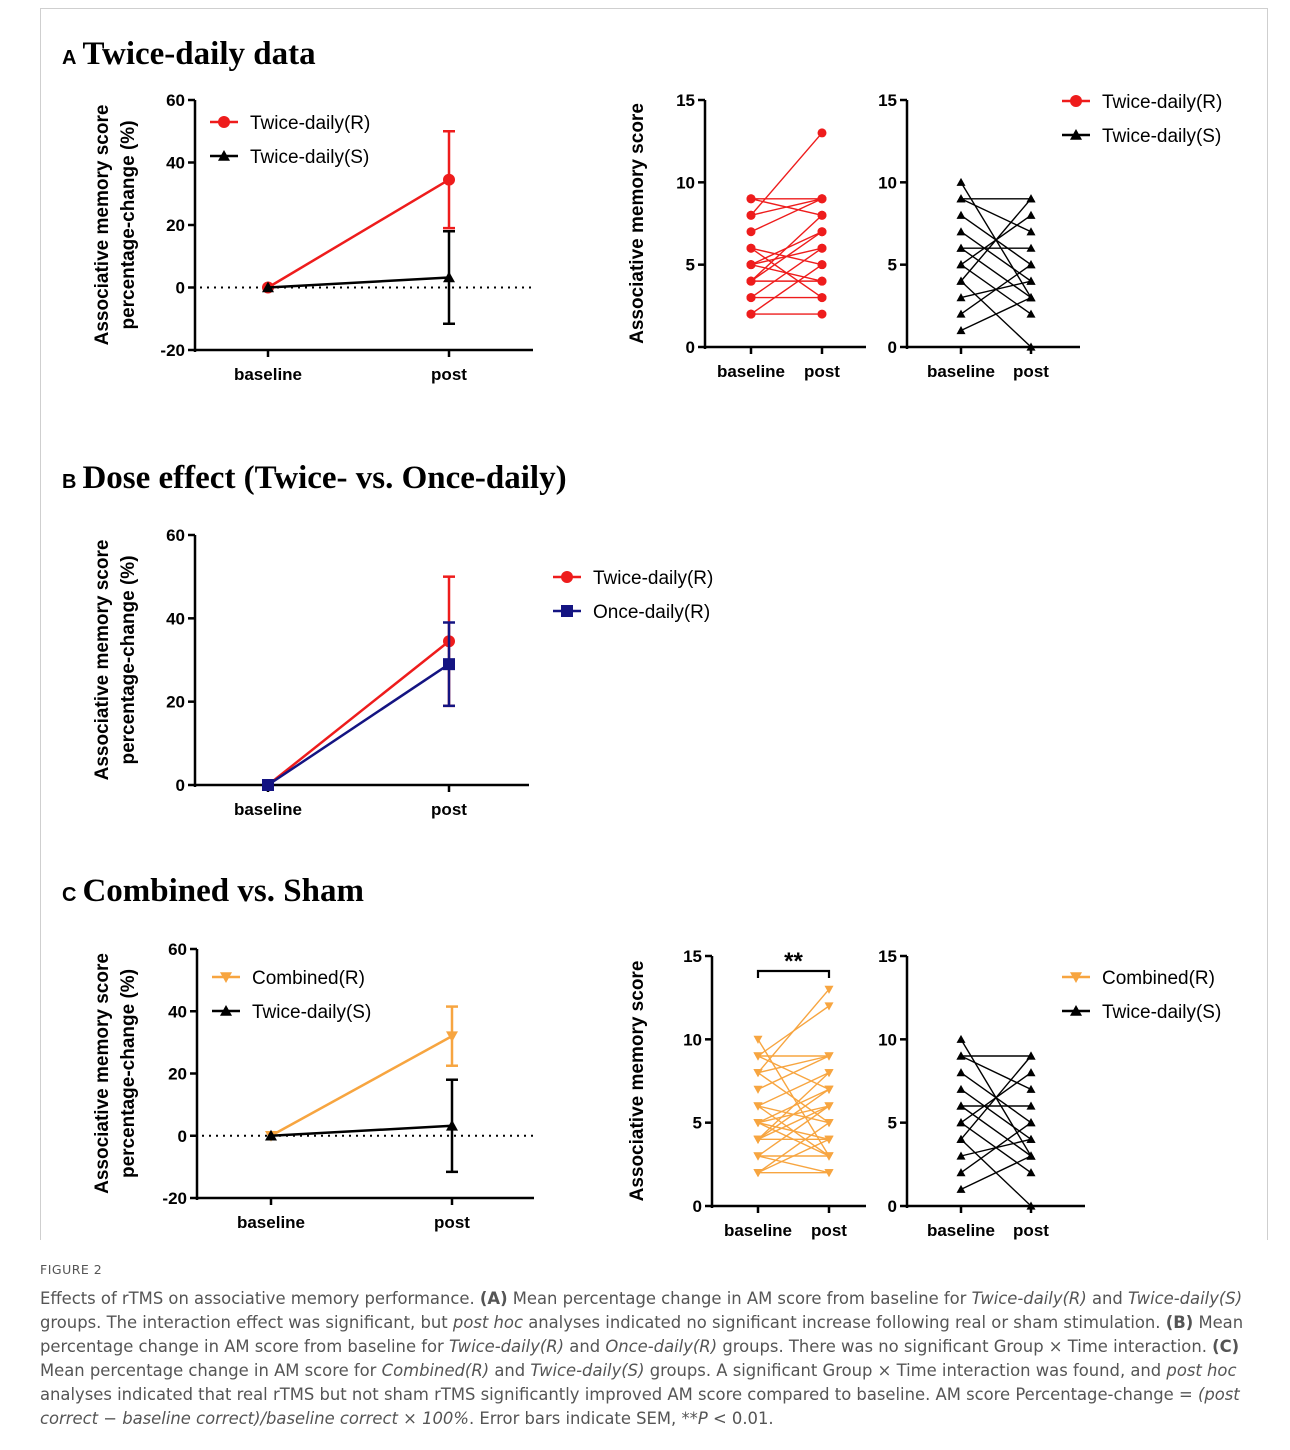  Describe the element at coordinates (452, 1037) in the screenshot. I see `C-percent-change-data-point` at that location.